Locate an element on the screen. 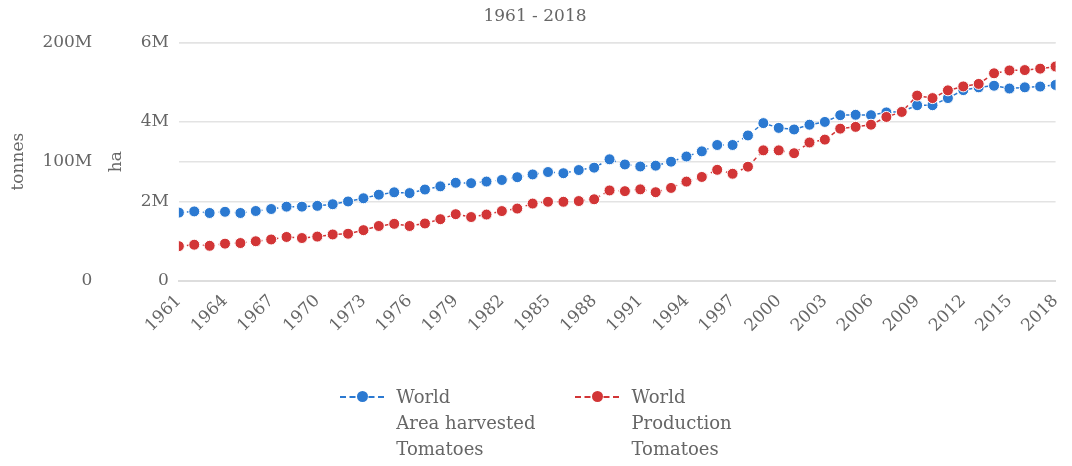 This screenshot has width=1072, height=466. chart-title: 1961 - 2018 is located at coordinates (535, 14).